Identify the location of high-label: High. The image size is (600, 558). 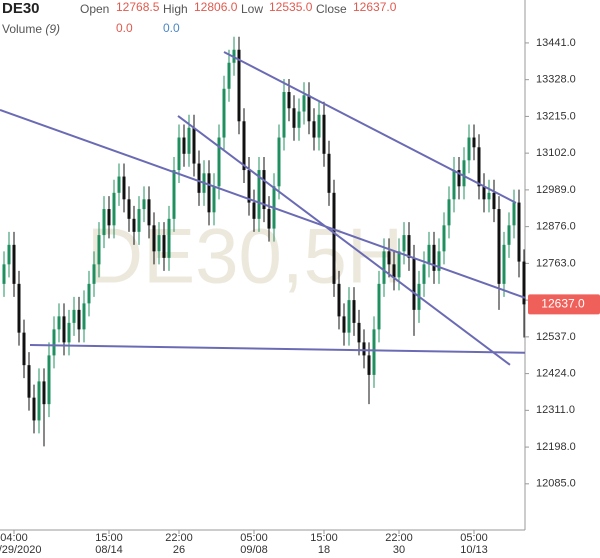
(175, 9).